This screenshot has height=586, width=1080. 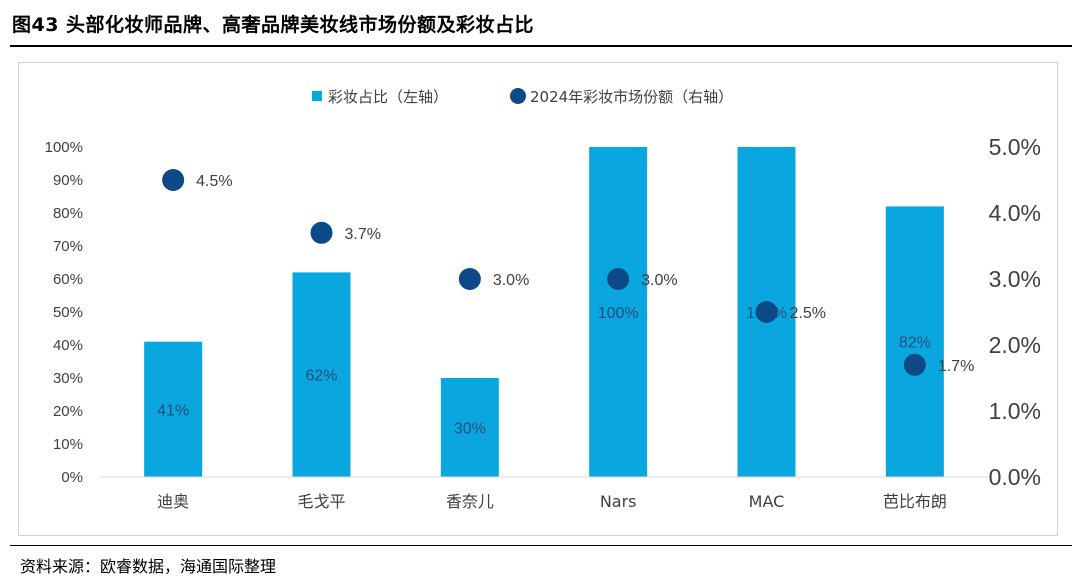 I want to click on category-label: Nars, so click(x=618, y=501).